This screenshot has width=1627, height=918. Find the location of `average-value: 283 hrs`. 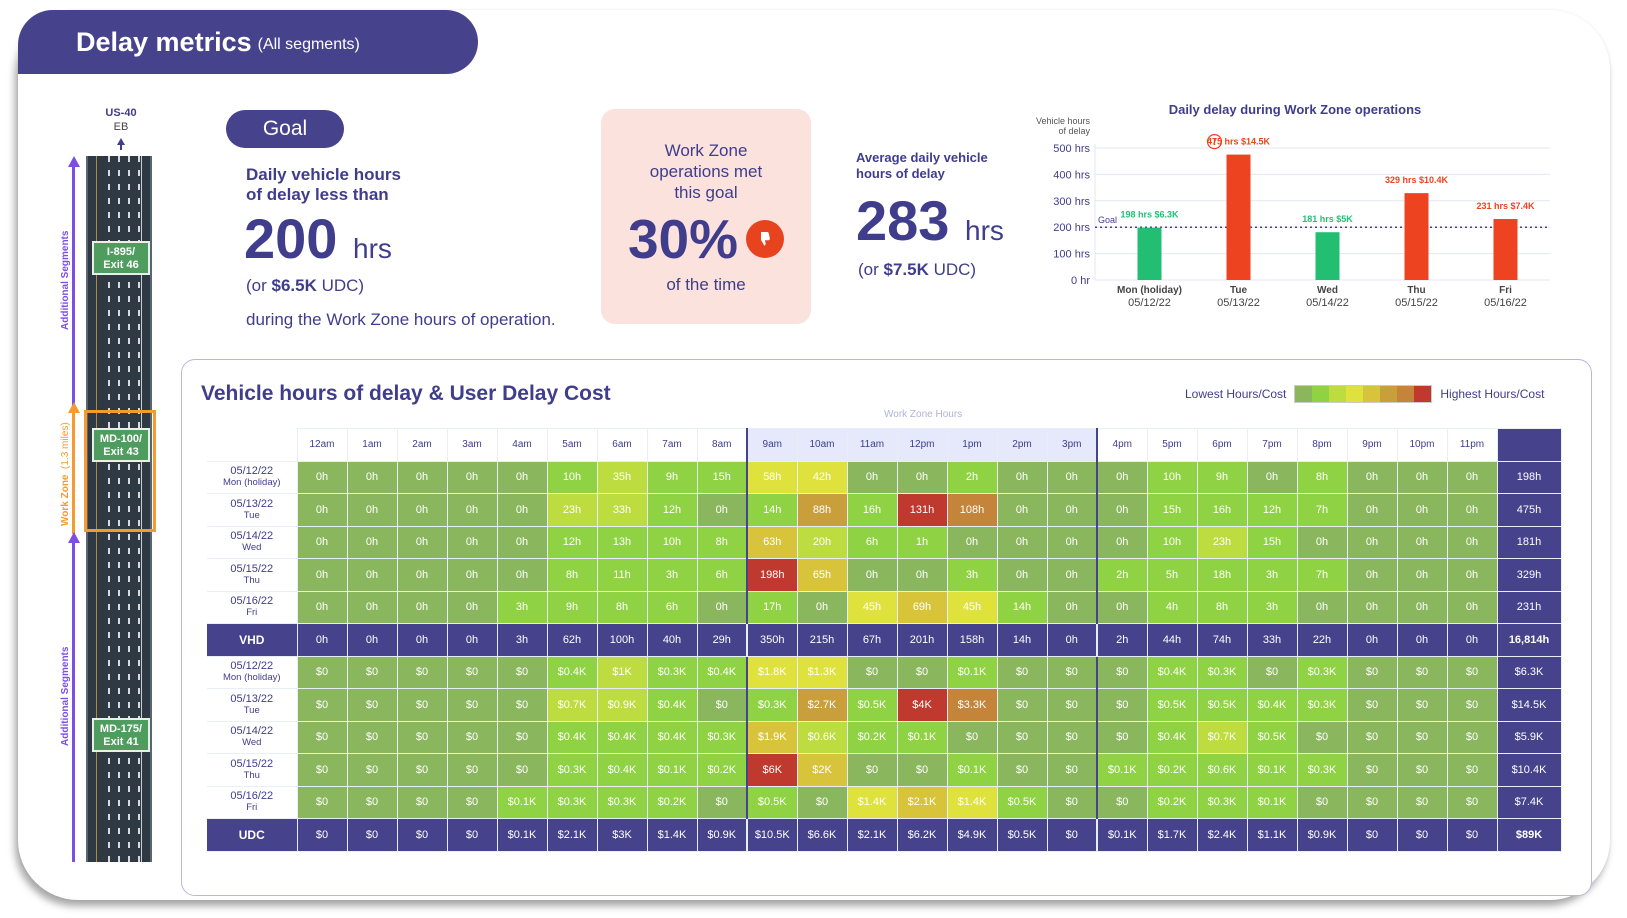

average-value: 283 hrs is located at coordinates (930, 220).